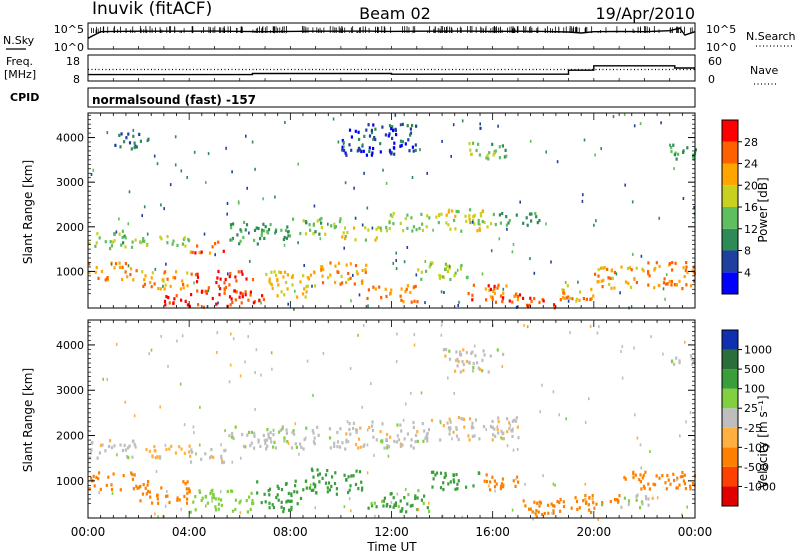  I want to click on power-colorbar-label: Power [dB], so click(763, 209).